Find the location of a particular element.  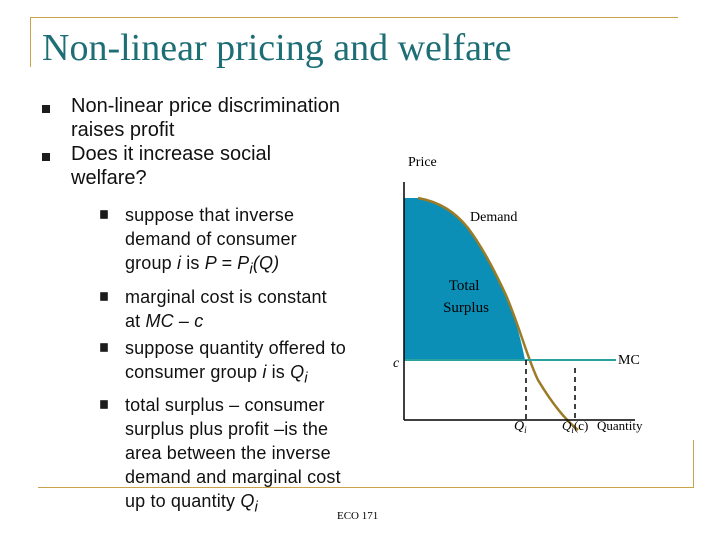

demand-curve is located at coordinates (498, 313).